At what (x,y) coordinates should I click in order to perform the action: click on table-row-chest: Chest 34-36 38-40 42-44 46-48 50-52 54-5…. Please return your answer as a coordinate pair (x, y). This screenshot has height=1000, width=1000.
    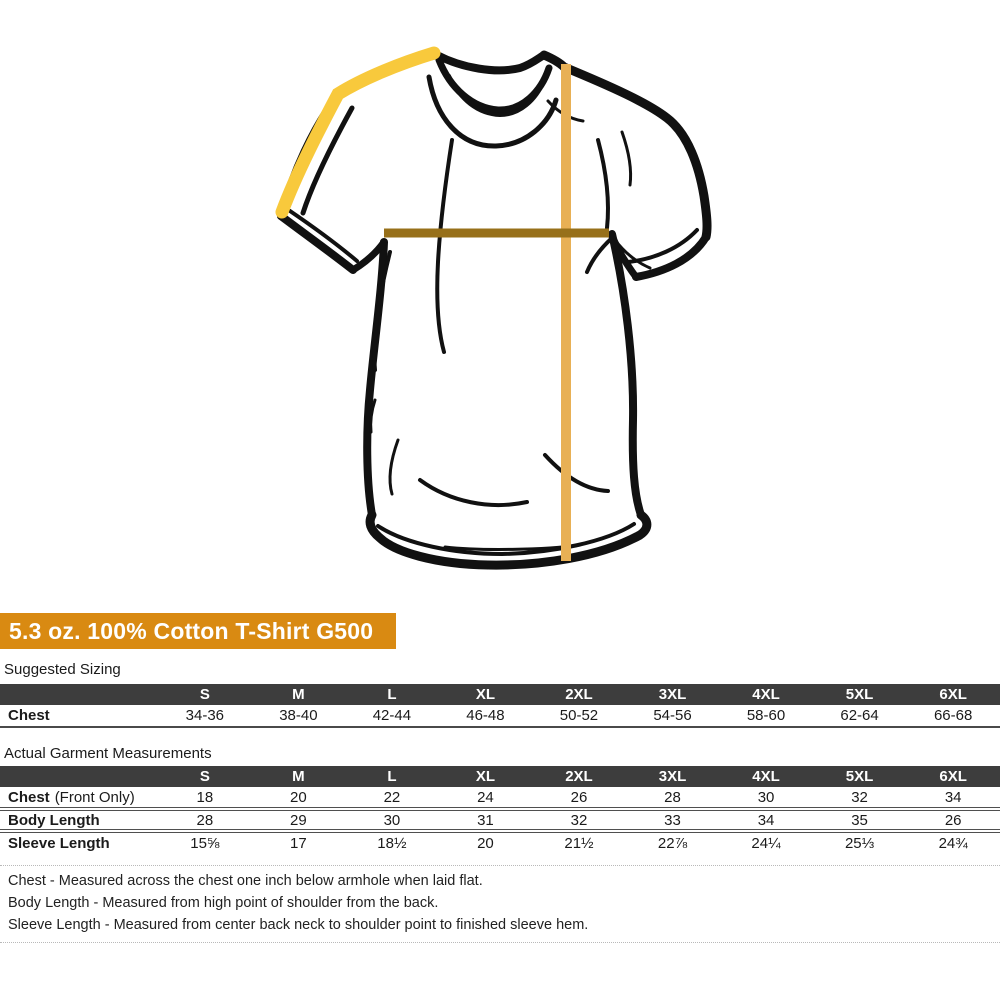
    Looking at the image, I should click on (500, 716).